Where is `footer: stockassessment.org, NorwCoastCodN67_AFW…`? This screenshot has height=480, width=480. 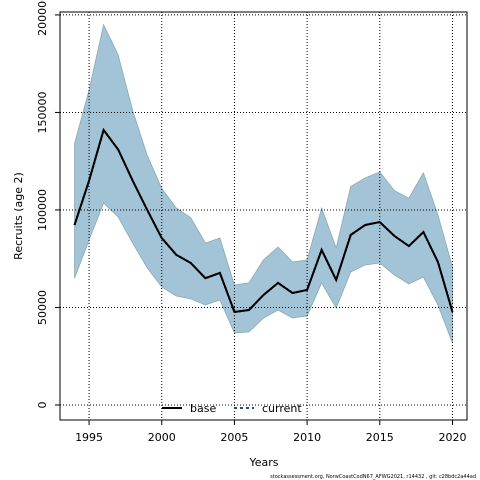 footer: stockassessment.org, NorwCoastCodN67_AFW… is located at coordinates (373, 477).